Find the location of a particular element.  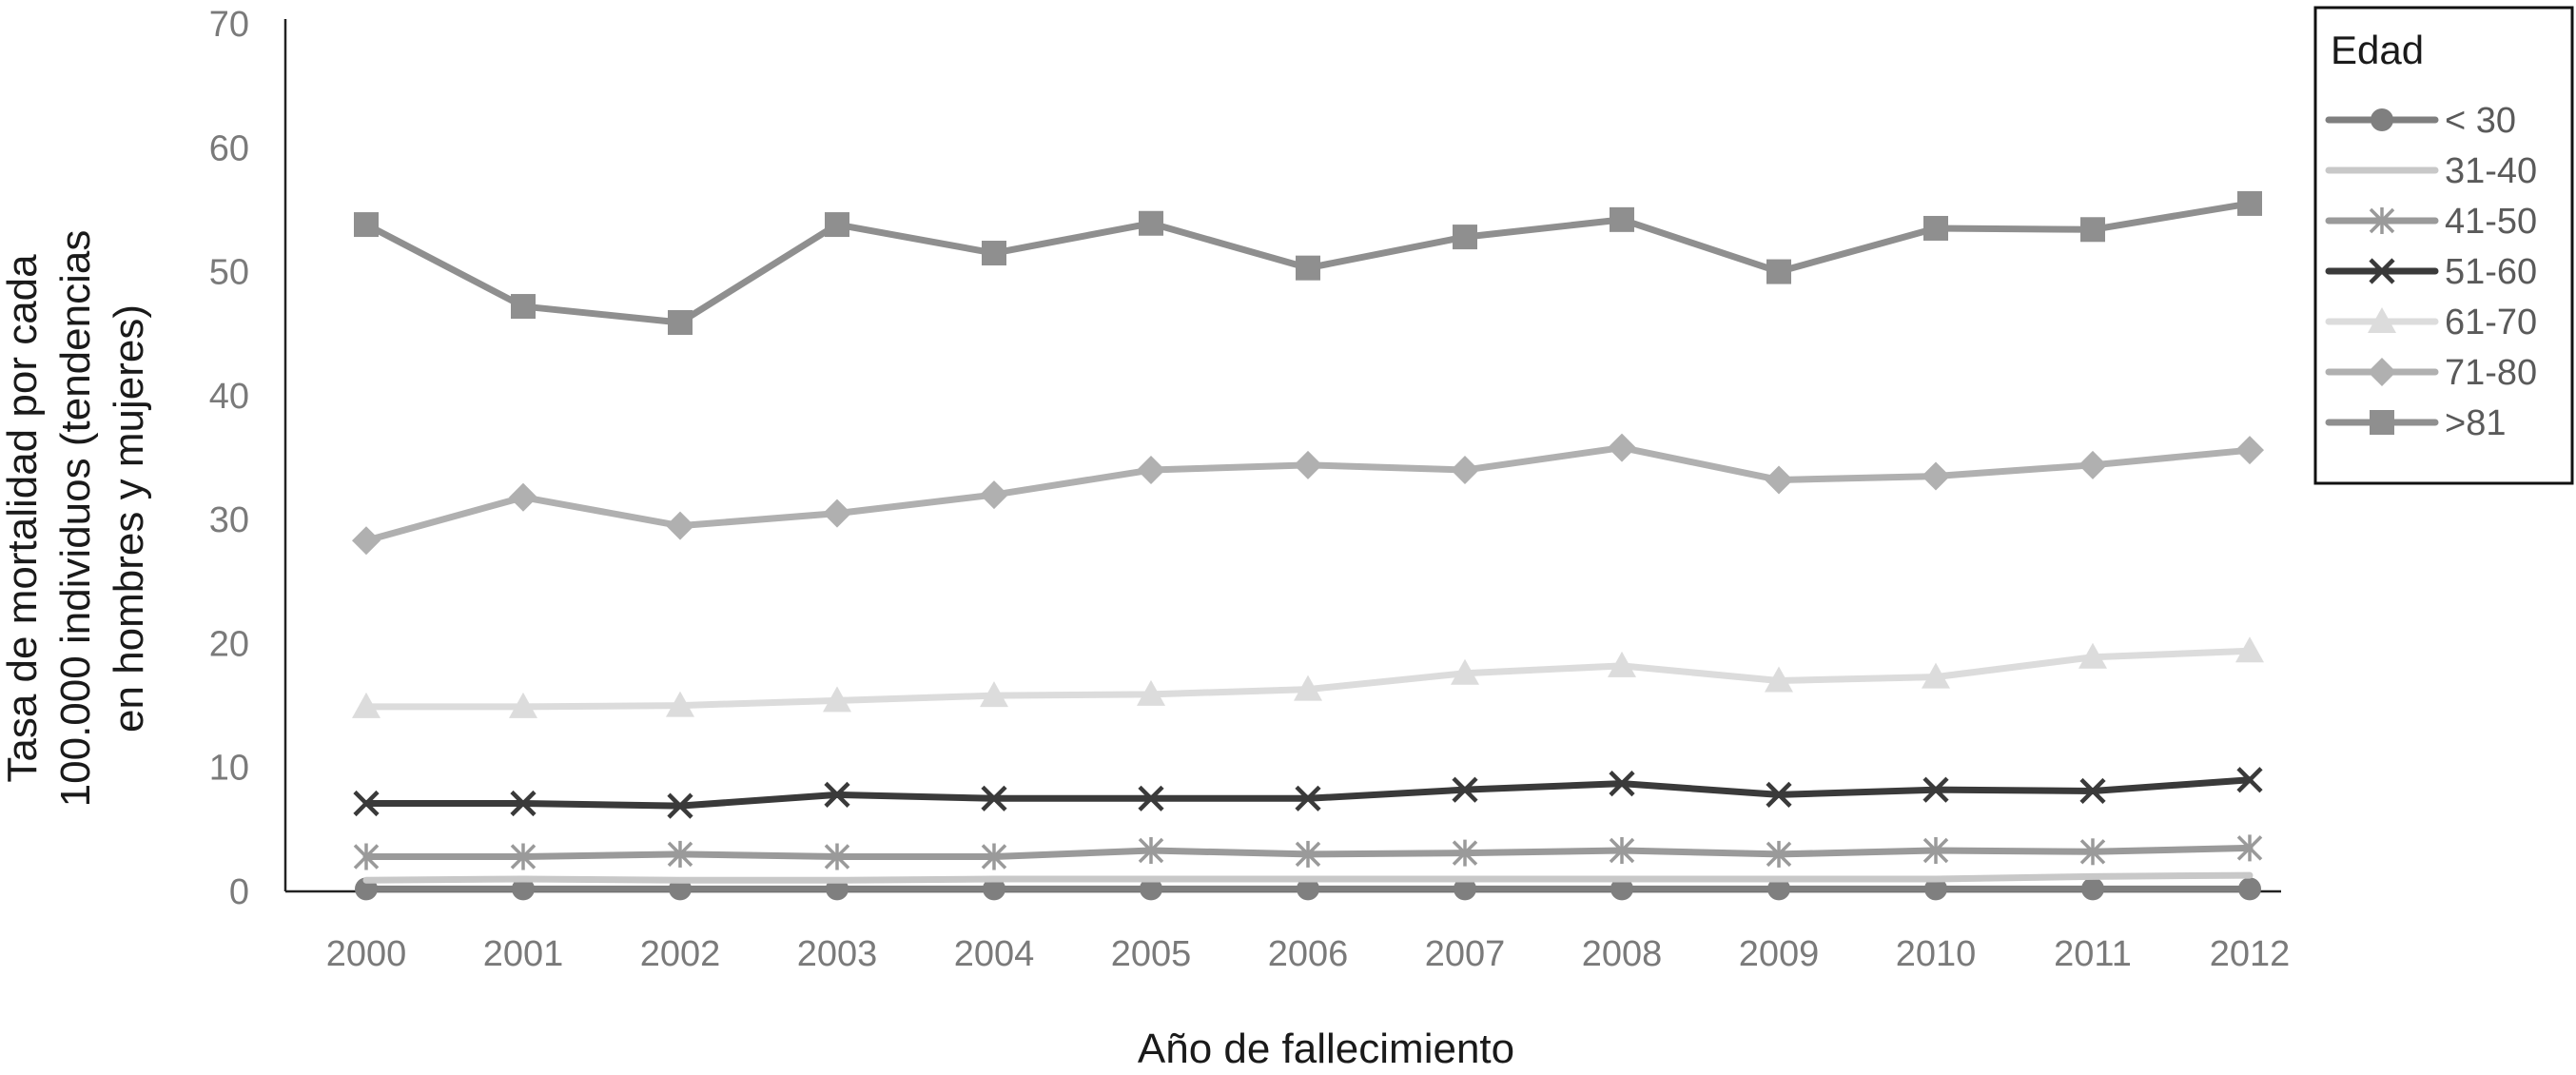

legend-label: 61-70 is located at coordinates (2491, 322).